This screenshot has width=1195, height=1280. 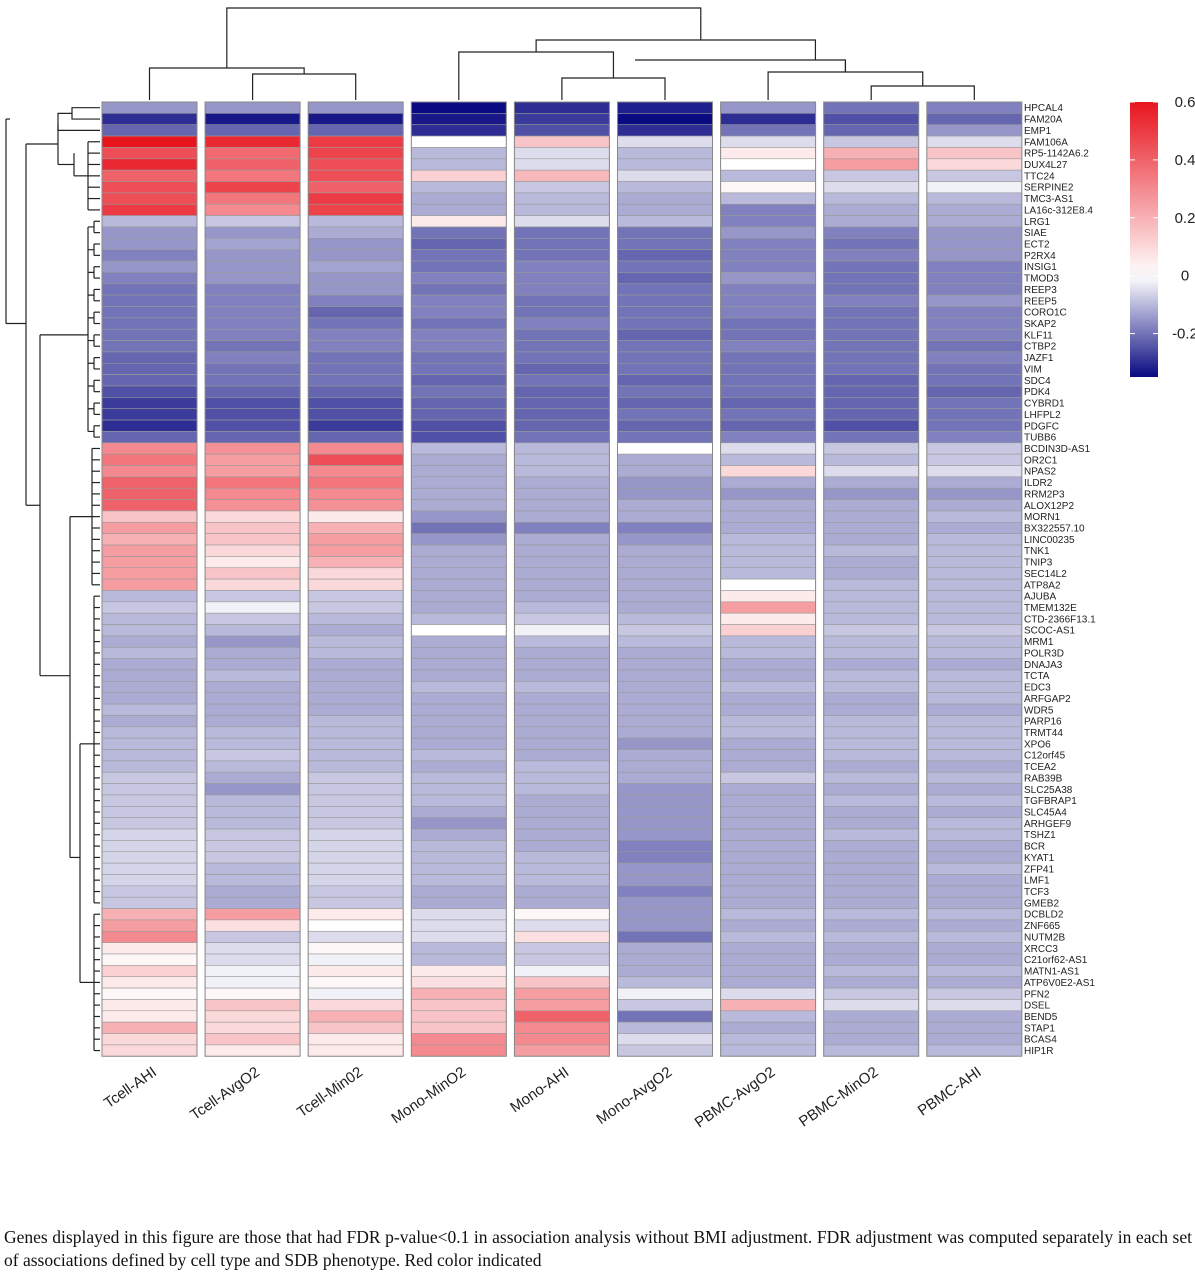 What do you see at coordinates (1162, 235) in the screenshot?
I see `color-legend: 0.6 0.4 0.2 0 -0.2` at bounding box center [1162, 235].